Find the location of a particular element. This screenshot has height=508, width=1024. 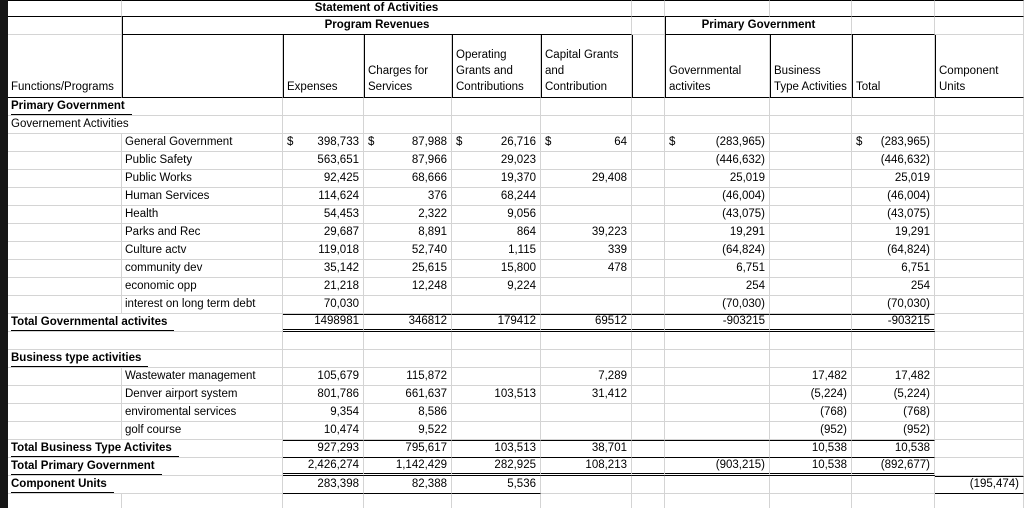

cell-capital: 39,223 is located at coordinates (586, 233).